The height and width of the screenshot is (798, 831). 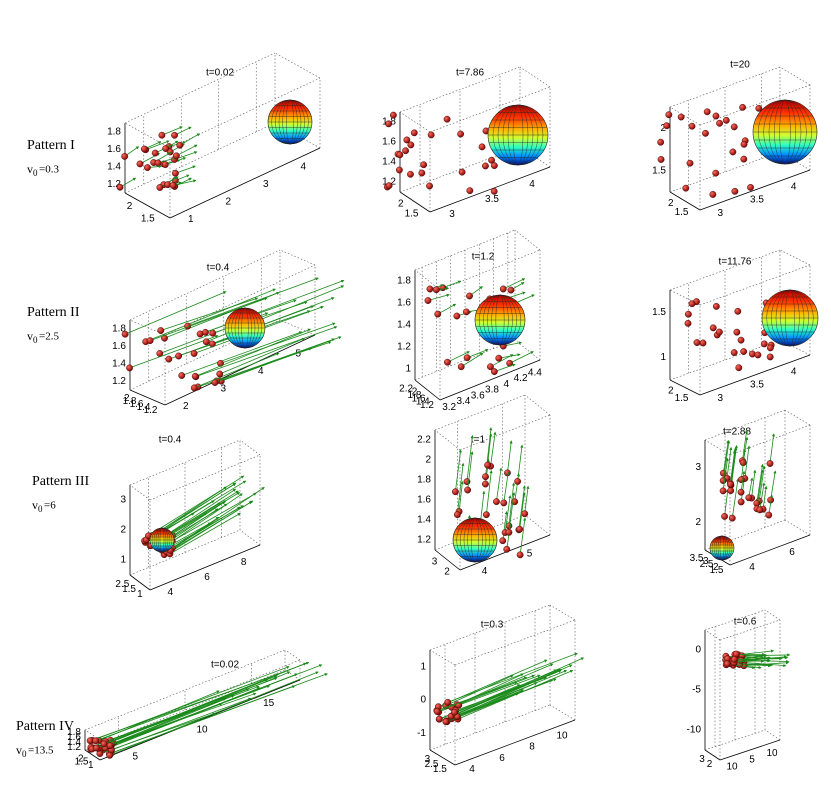 What do you see at coordinates (478, 395) in the screenshot?
I see `x-tick-label: 3.6` at bounding box center [478, 395].